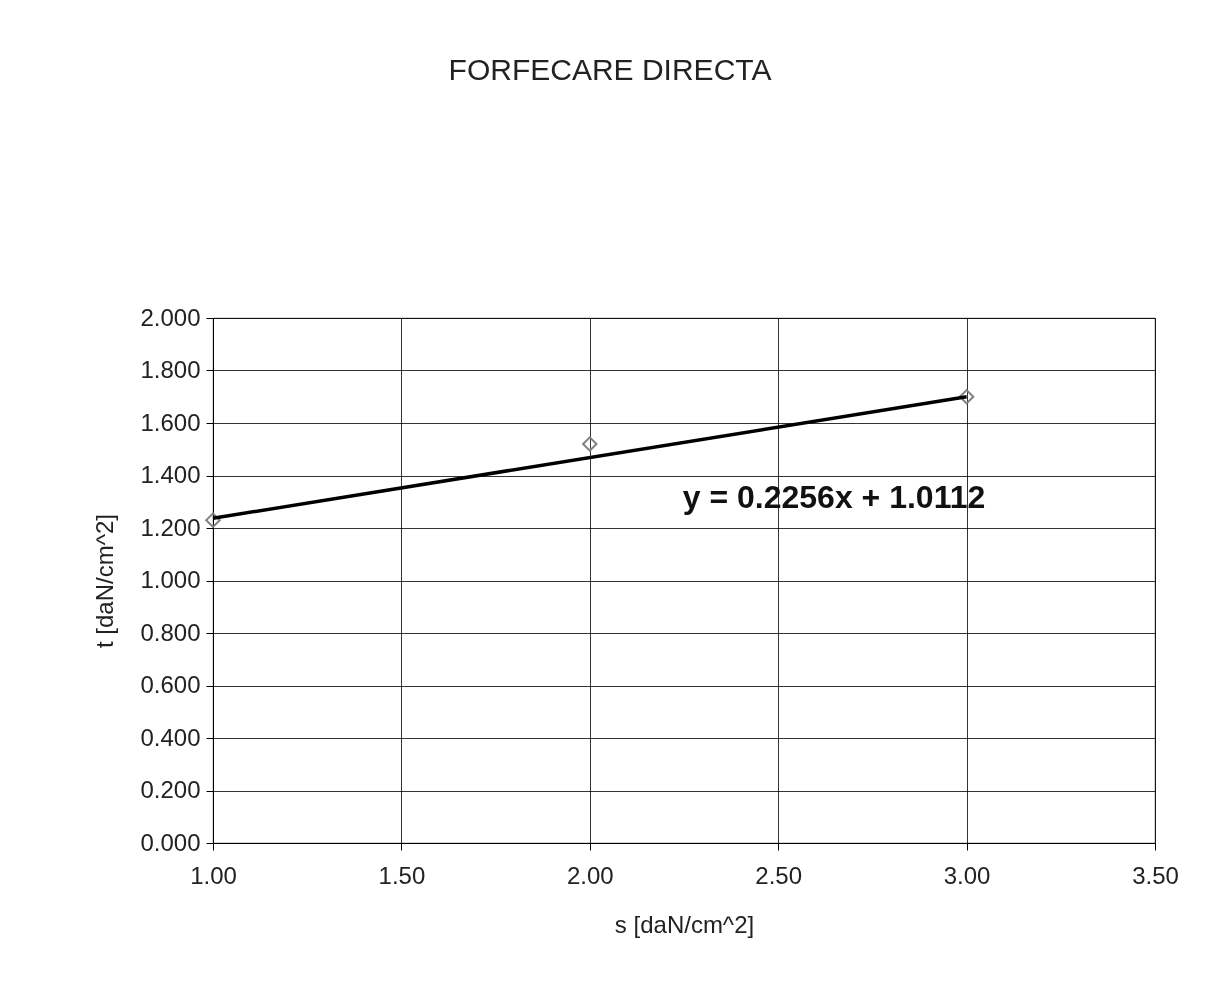 The image size is (1213, 998). Describe the element at coordinates (170, 369) in the screenshot. I see `y-tick-label: 1.800` at that location.